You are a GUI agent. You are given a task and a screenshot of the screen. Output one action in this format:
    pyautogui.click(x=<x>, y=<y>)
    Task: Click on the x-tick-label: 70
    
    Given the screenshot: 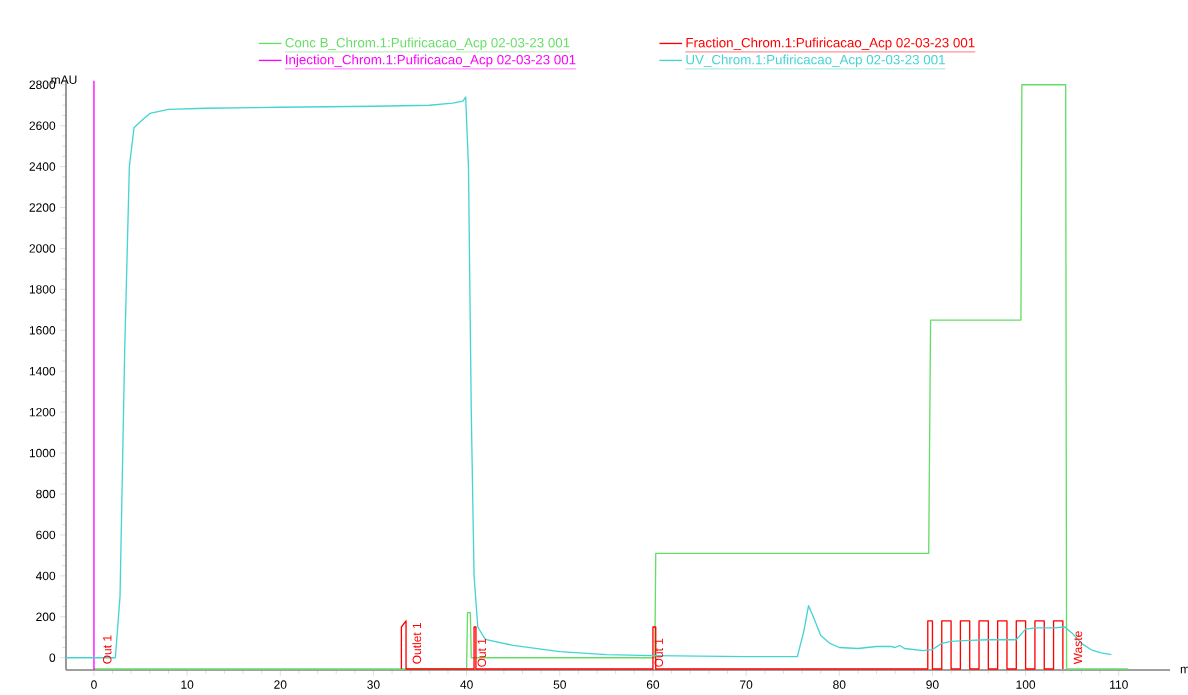 What is the action you would take?
    pyautogui.click(x=746, y=684)
    